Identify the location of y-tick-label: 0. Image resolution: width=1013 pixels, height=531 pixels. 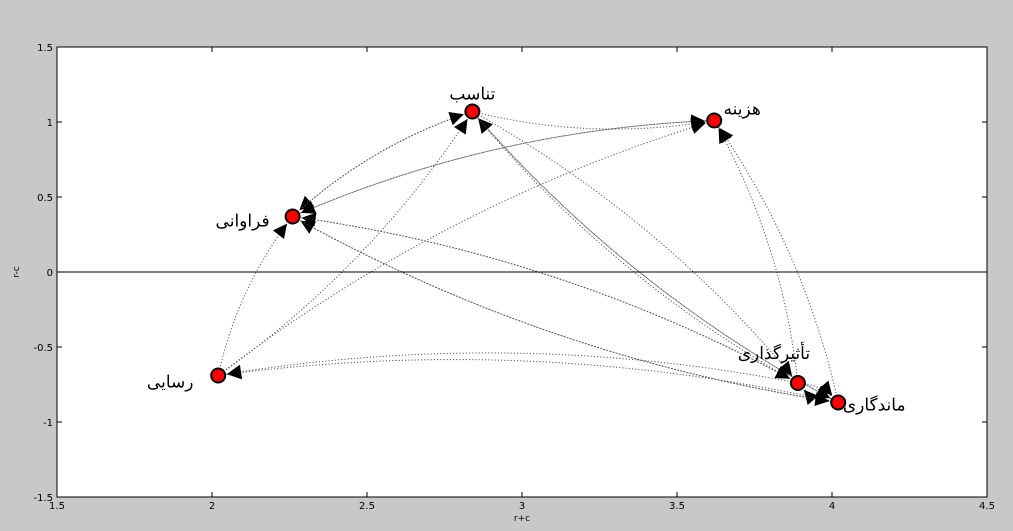
(50, 273).